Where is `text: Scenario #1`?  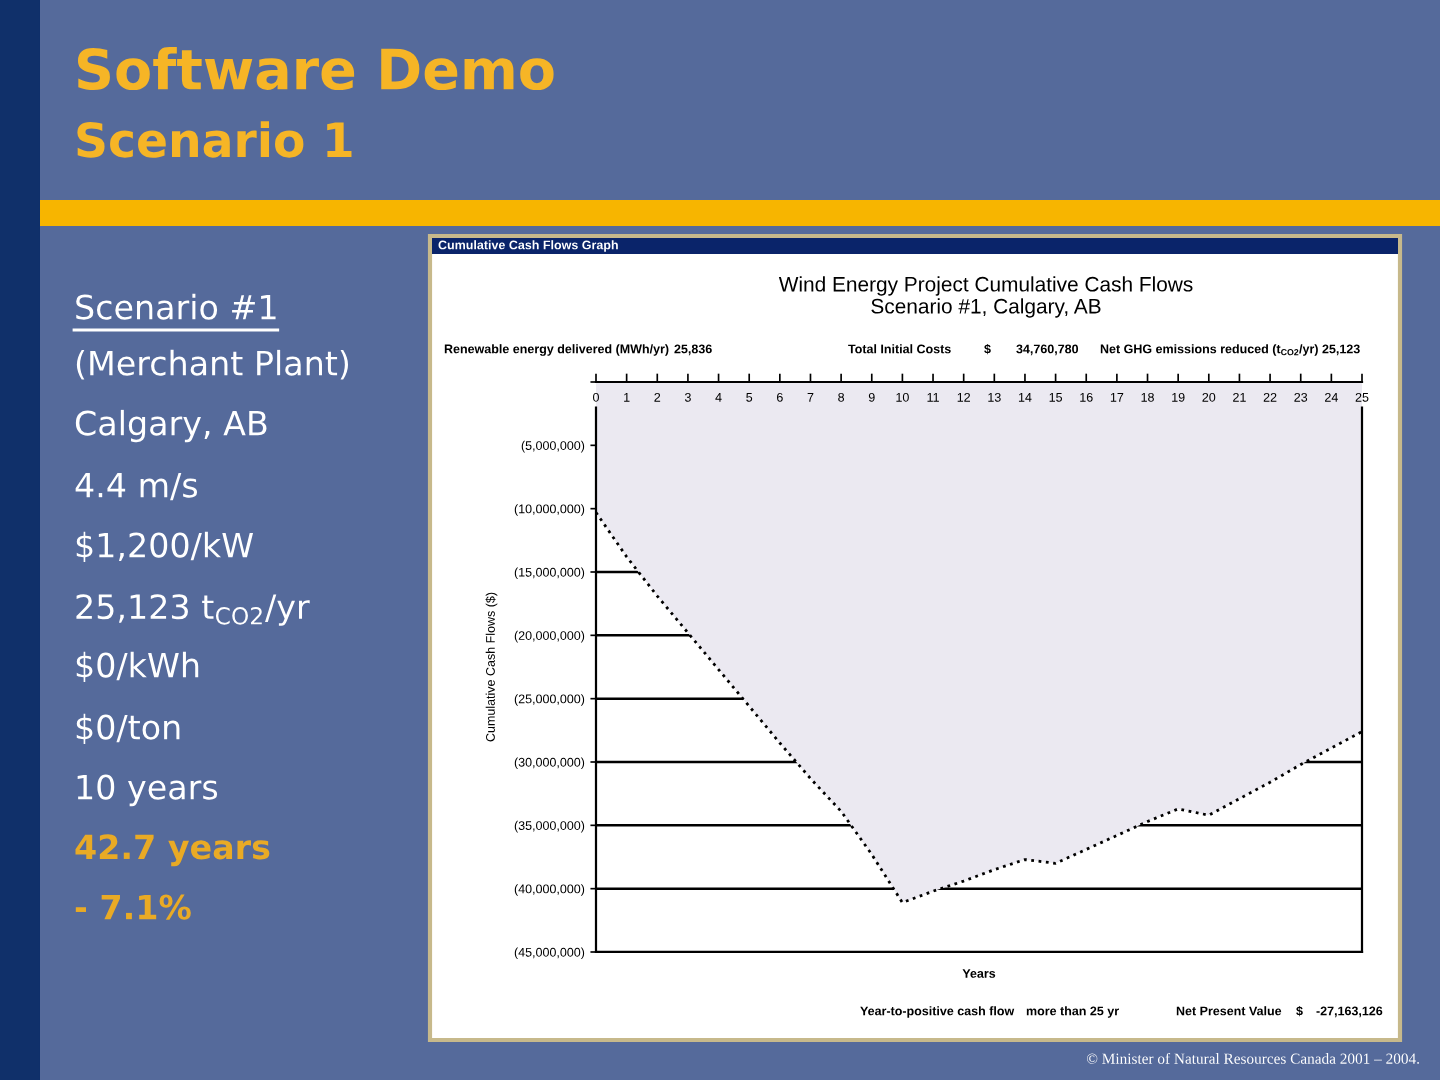 text: Scenario #1 is located at coordinates (176, 306).